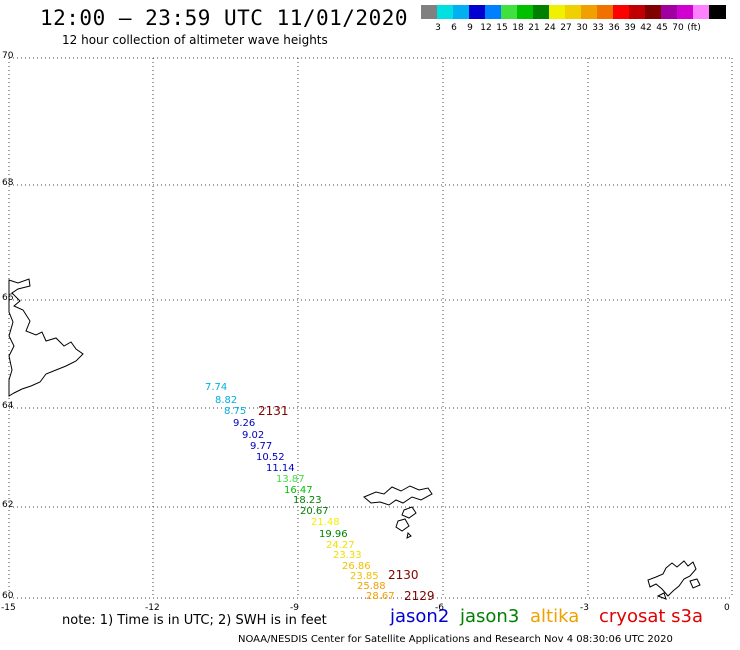 The width and height of the screenshot is (740, 650). Describe the element at coordinates (398, 512) in the screenshot. I see `faroe-islands` at that location.